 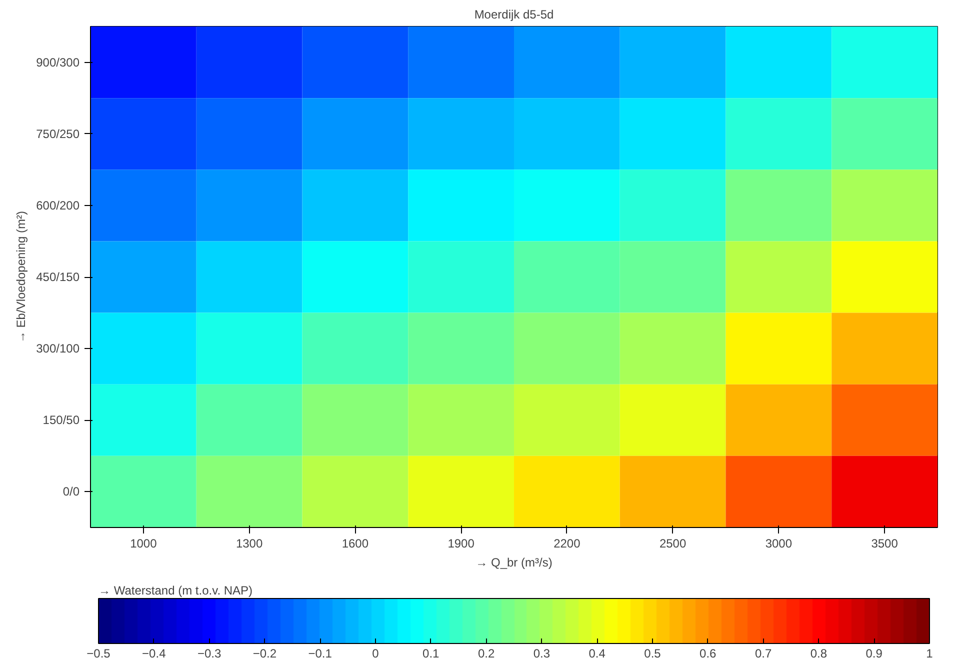 I want to click on x-tick-label: 1000, so click(x=144, y=543).